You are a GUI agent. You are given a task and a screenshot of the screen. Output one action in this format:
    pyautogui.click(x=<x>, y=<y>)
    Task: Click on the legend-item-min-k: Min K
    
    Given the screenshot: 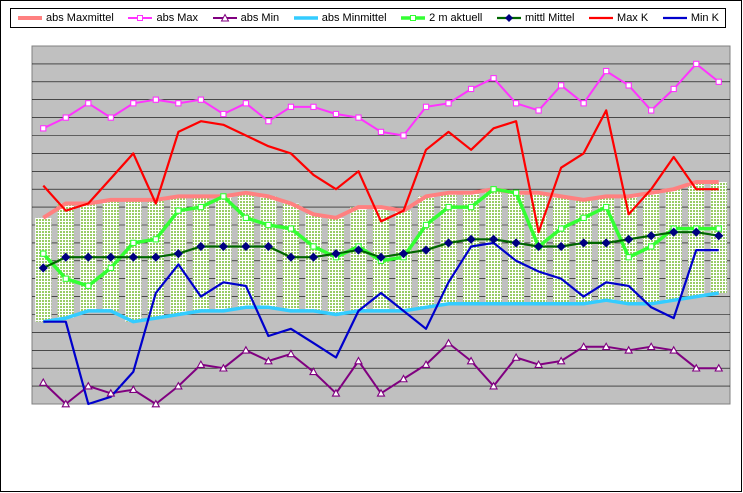 What is the action you would take?
    pyautogui.click(x=690, y=18)
    